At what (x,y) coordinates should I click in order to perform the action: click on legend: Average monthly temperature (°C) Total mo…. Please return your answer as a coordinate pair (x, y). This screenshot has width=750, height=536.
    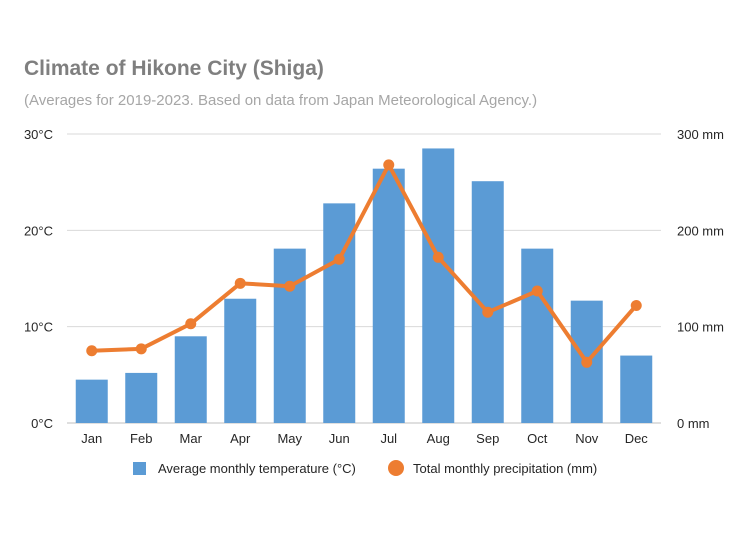
    Looking at the image, I should click on (365, 468).